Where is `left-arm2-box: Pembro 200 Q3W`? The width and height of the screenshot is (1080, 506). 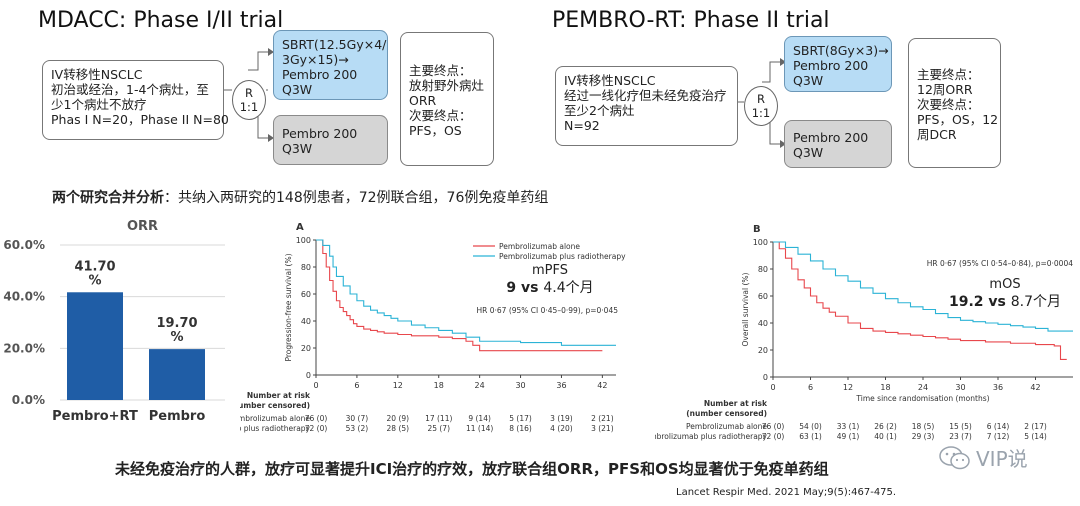
left-arm2-box: Pembro 200 Q3W is located at coordinates (330, 140).